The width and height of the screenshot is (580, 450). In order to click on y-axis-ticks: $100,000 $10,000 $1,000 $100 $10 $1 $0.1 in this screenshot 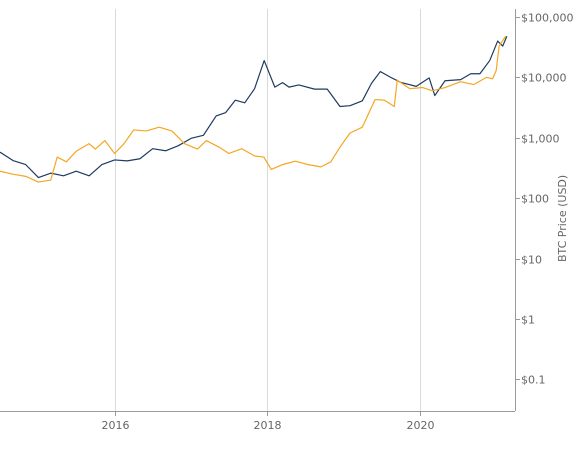, I will do `click(544, 199)`.